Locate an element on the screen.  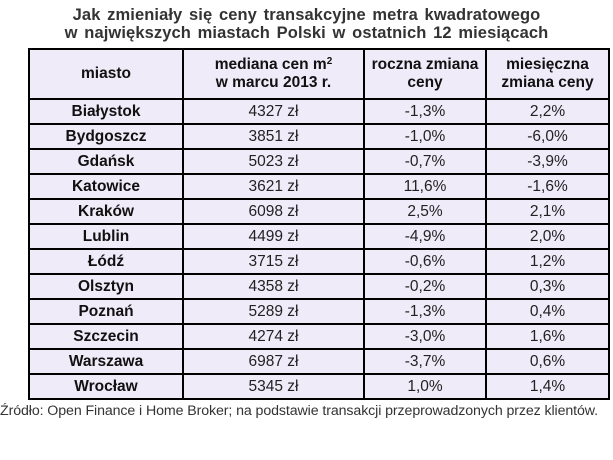
median-cell: 5289 zł is located at coordinates (273, 311).